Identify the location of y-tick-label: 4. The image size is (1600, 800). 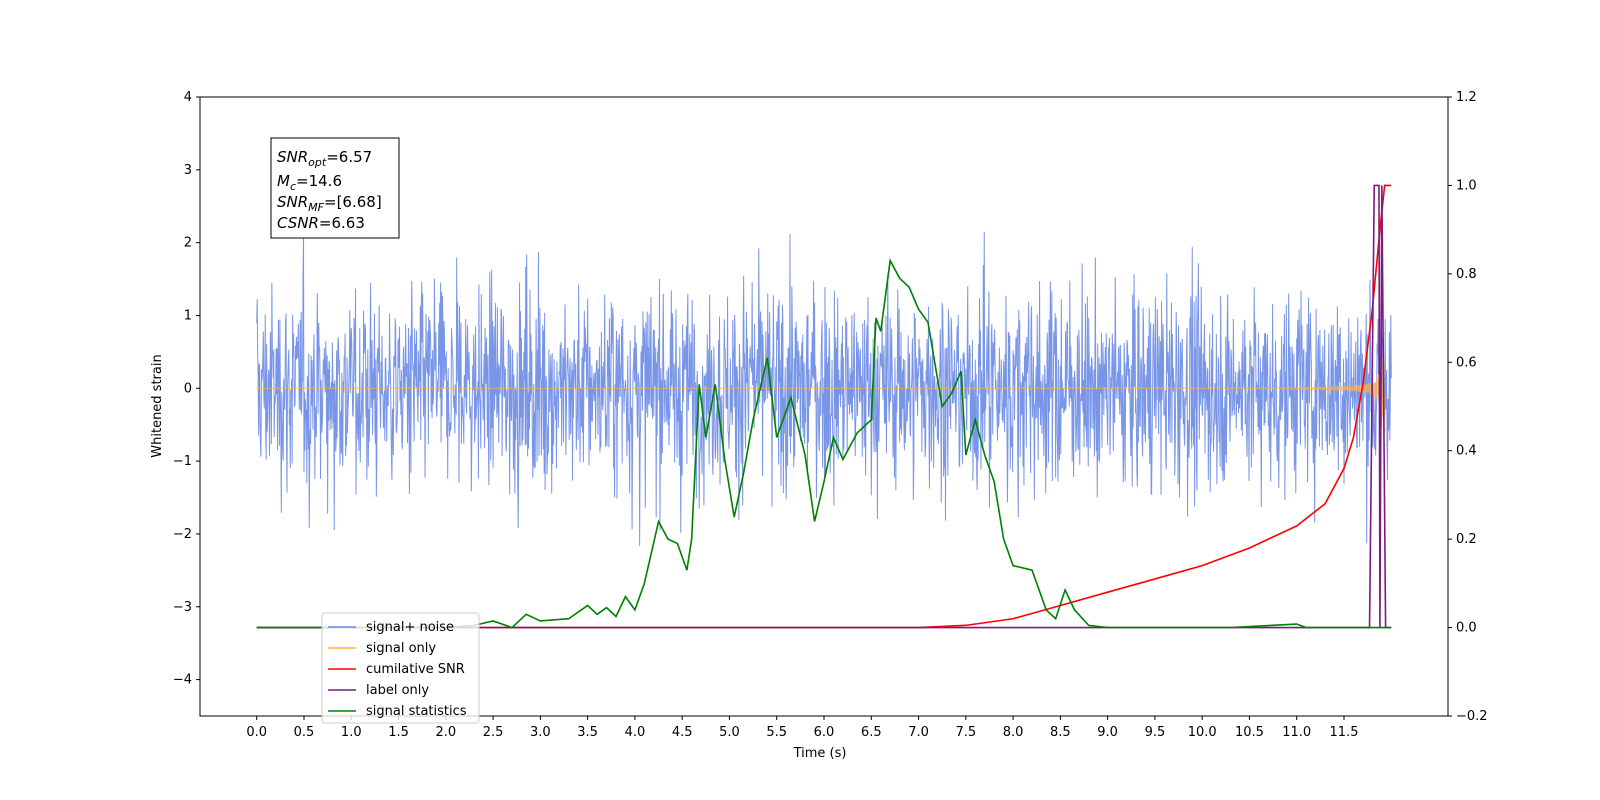
(188, 97).